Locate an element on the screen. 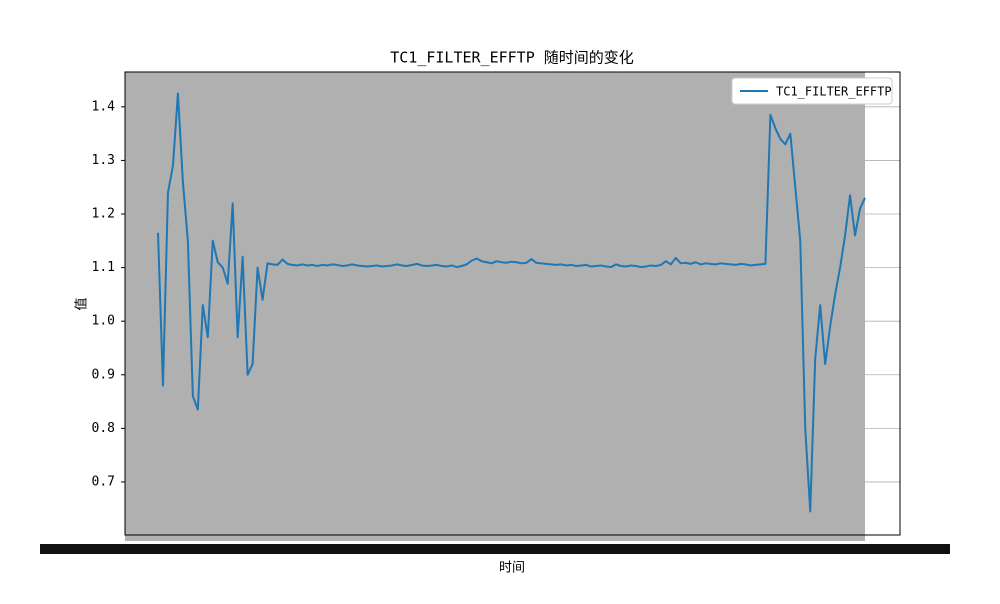 This screenshot has width=1000, height=604. y-tick-label: 1.0 is located at coordinates (103, 321).